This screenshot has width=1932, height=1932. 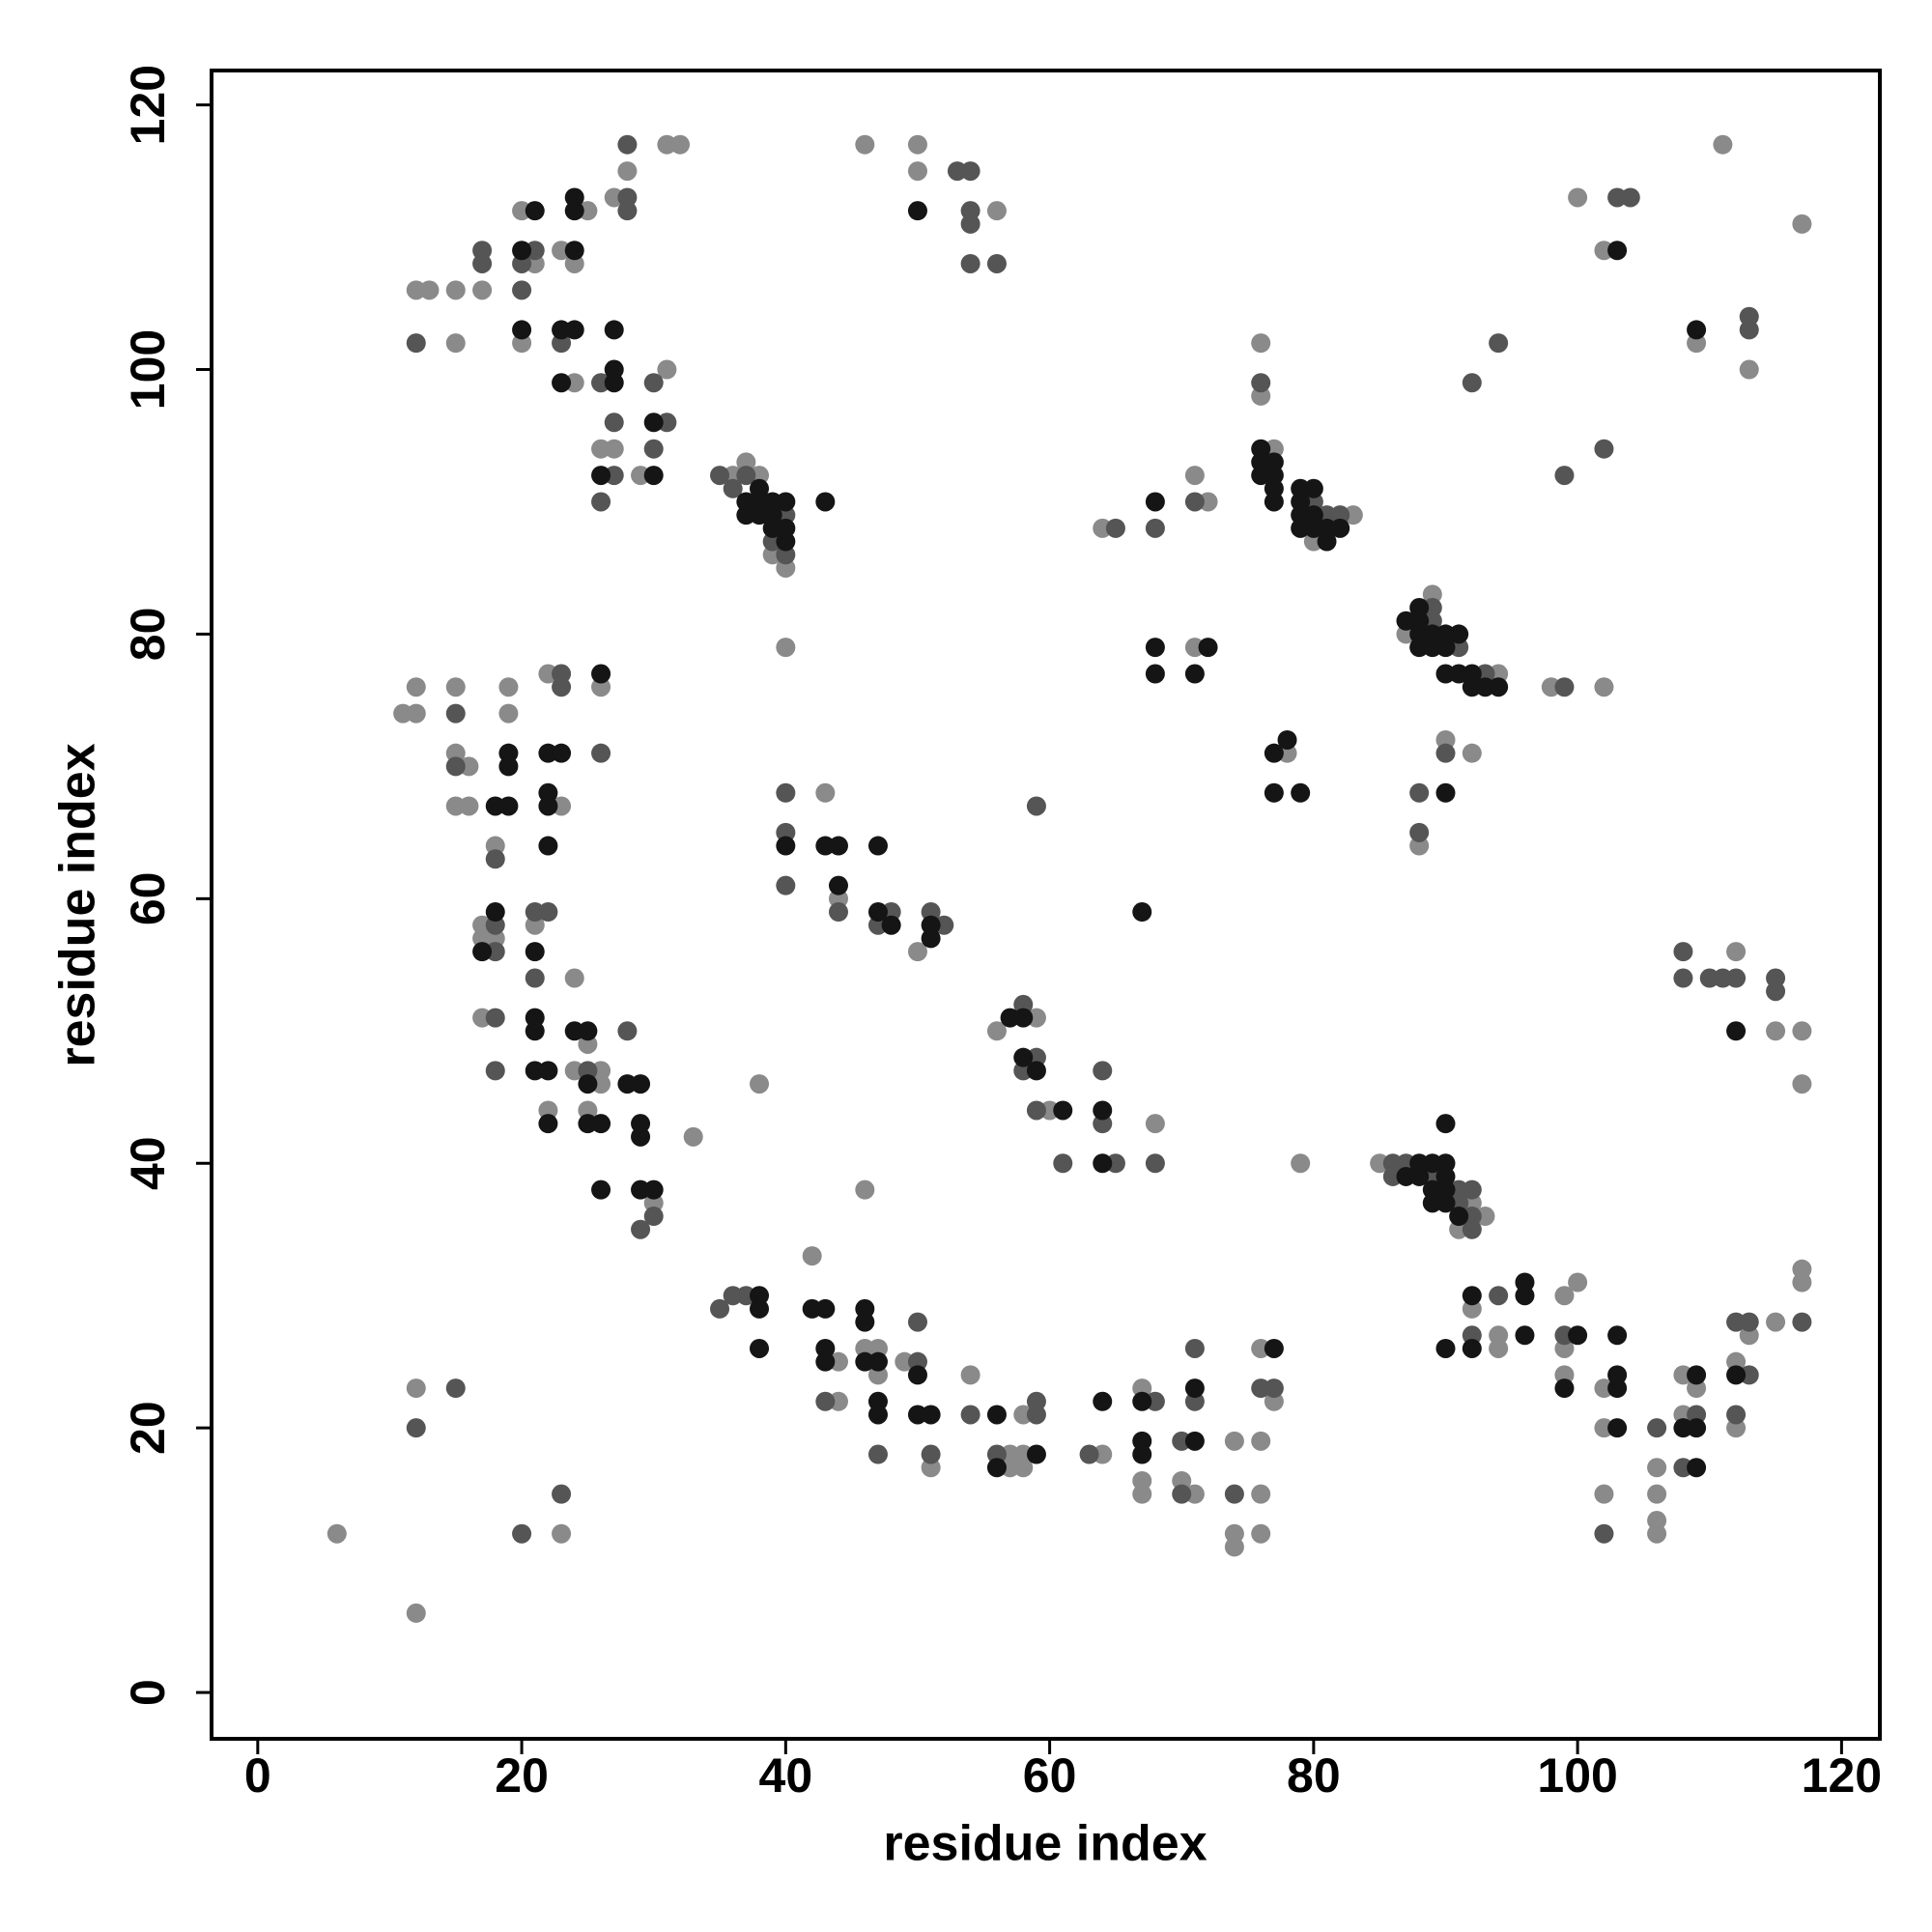 I want to click on x-tick-label: 100, so click(x=1577, y=1775).